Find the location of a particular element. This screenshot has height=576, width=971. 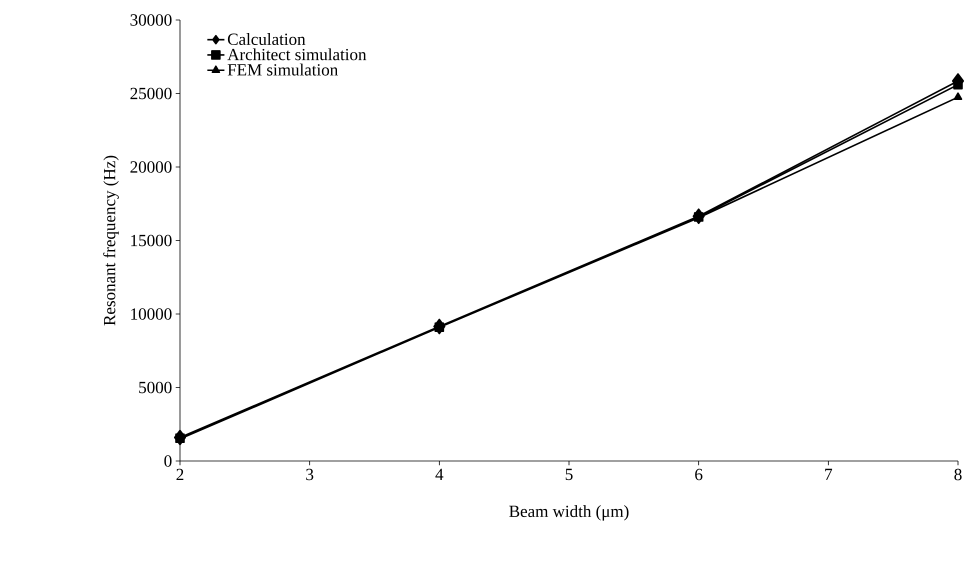

y-tick-label: 30000 is located at coordinates (151, 20).